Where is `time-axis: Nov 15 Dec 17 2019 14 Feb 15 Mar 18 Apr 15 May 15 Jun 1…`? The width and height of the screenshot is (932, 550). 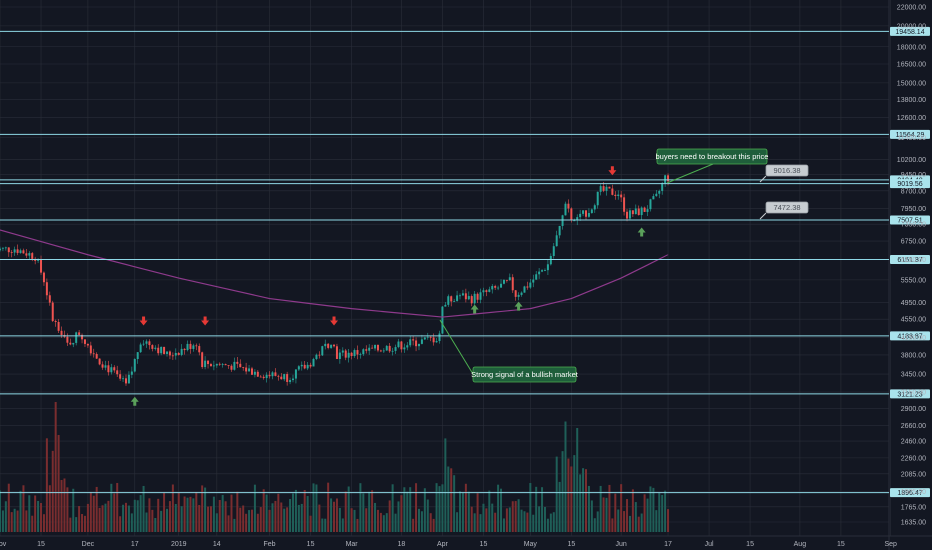 time-axis: Nov 15 Dec 17 2019 14 Feb 15 Mar 18 Apr 15 May 15 Jun 1… is located at coordinates (448, 544).